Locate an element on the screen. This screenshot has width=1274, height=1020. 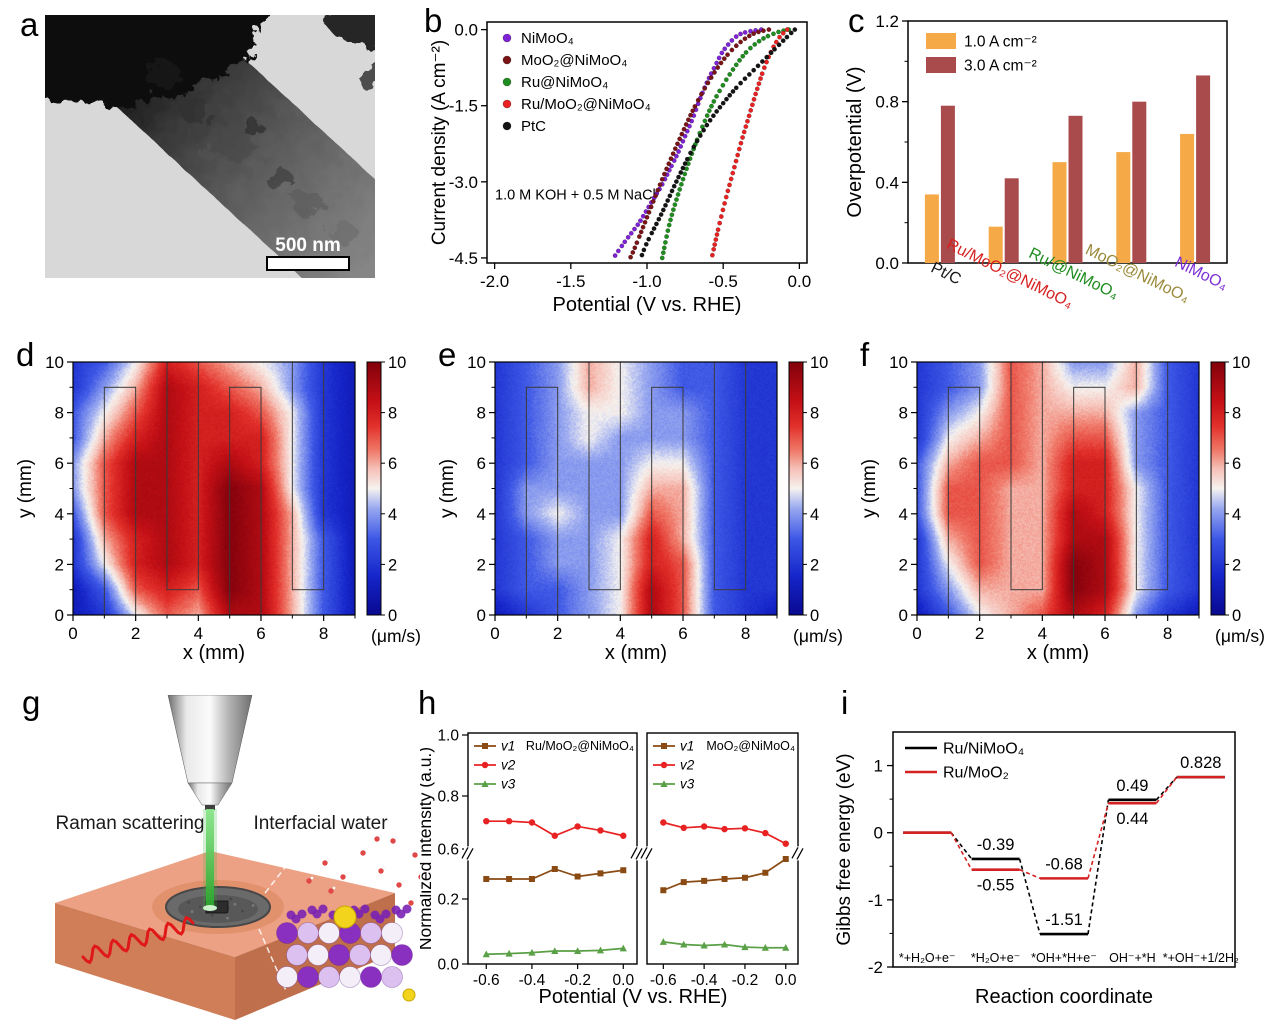
svg-text: 3.0 A cm⁻² is located at coordinates (1000, 66).